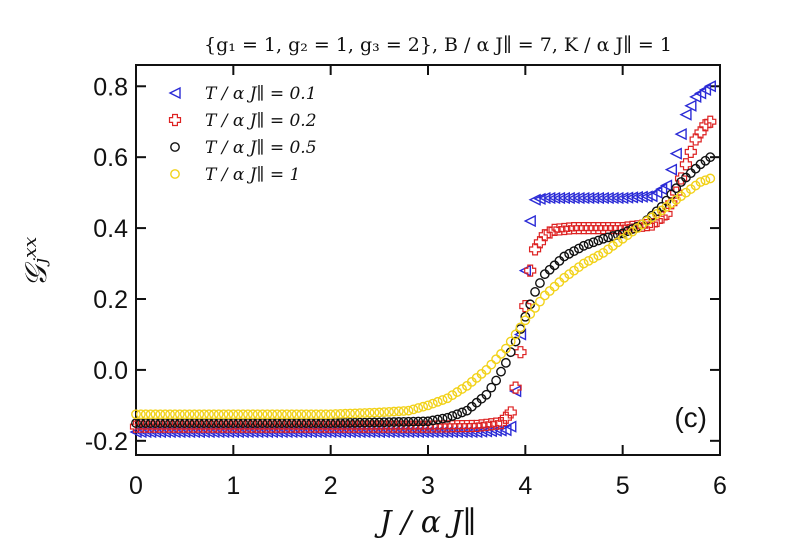 The height and width of the screenshot is (550, 800). I want to click on x-axis-label: J / α J∥, so click(425, 522).